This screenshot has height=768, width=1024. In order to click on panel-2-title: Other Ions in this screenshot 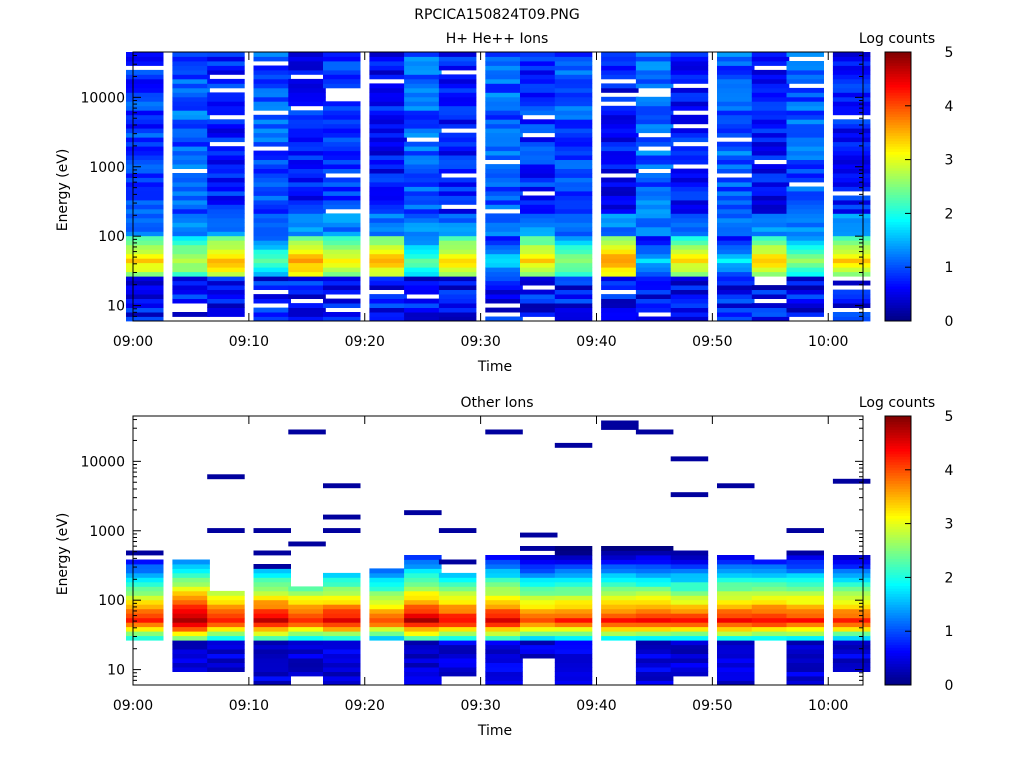, I will do `click(496, 403)`.